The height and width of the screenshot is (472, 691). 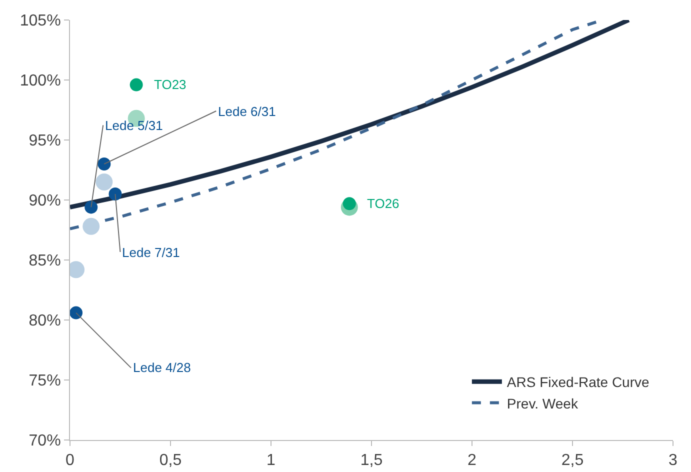 I want to click on annotation: Lede 6/31, so click(x=247, y=111).